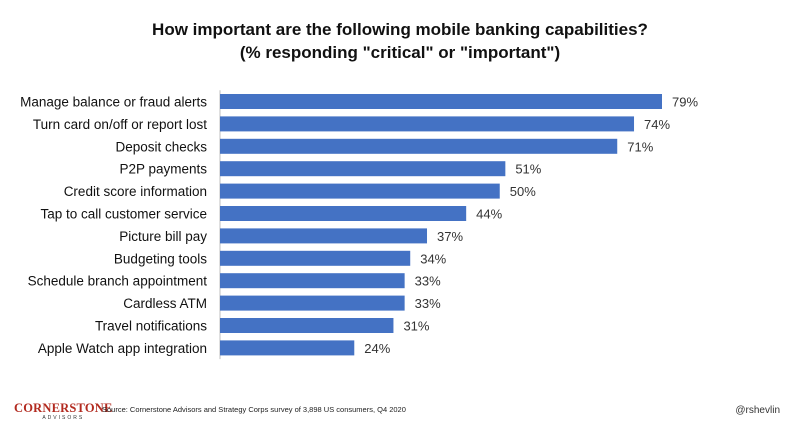  I want to click on category-label: Apple Watch app integration, so click(122, 348).